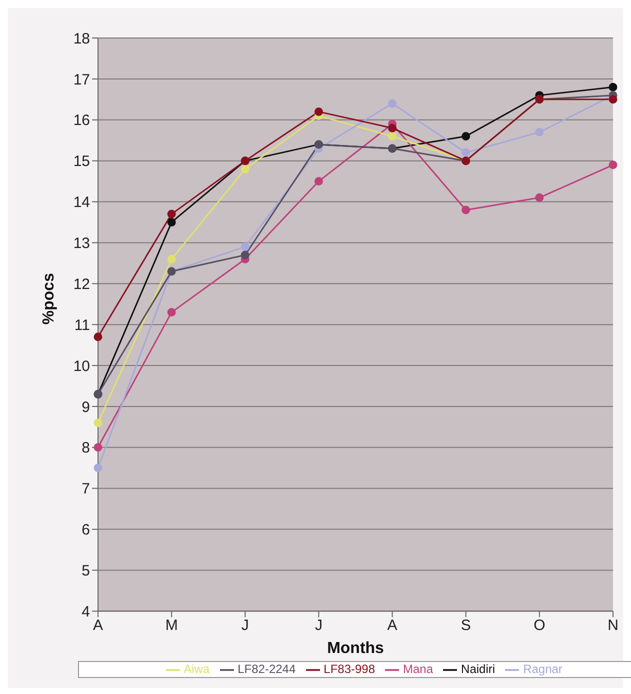  Describe the element at coordinates (355, 649) in the screenshot. I see `x-axis-title: Months` at that location.